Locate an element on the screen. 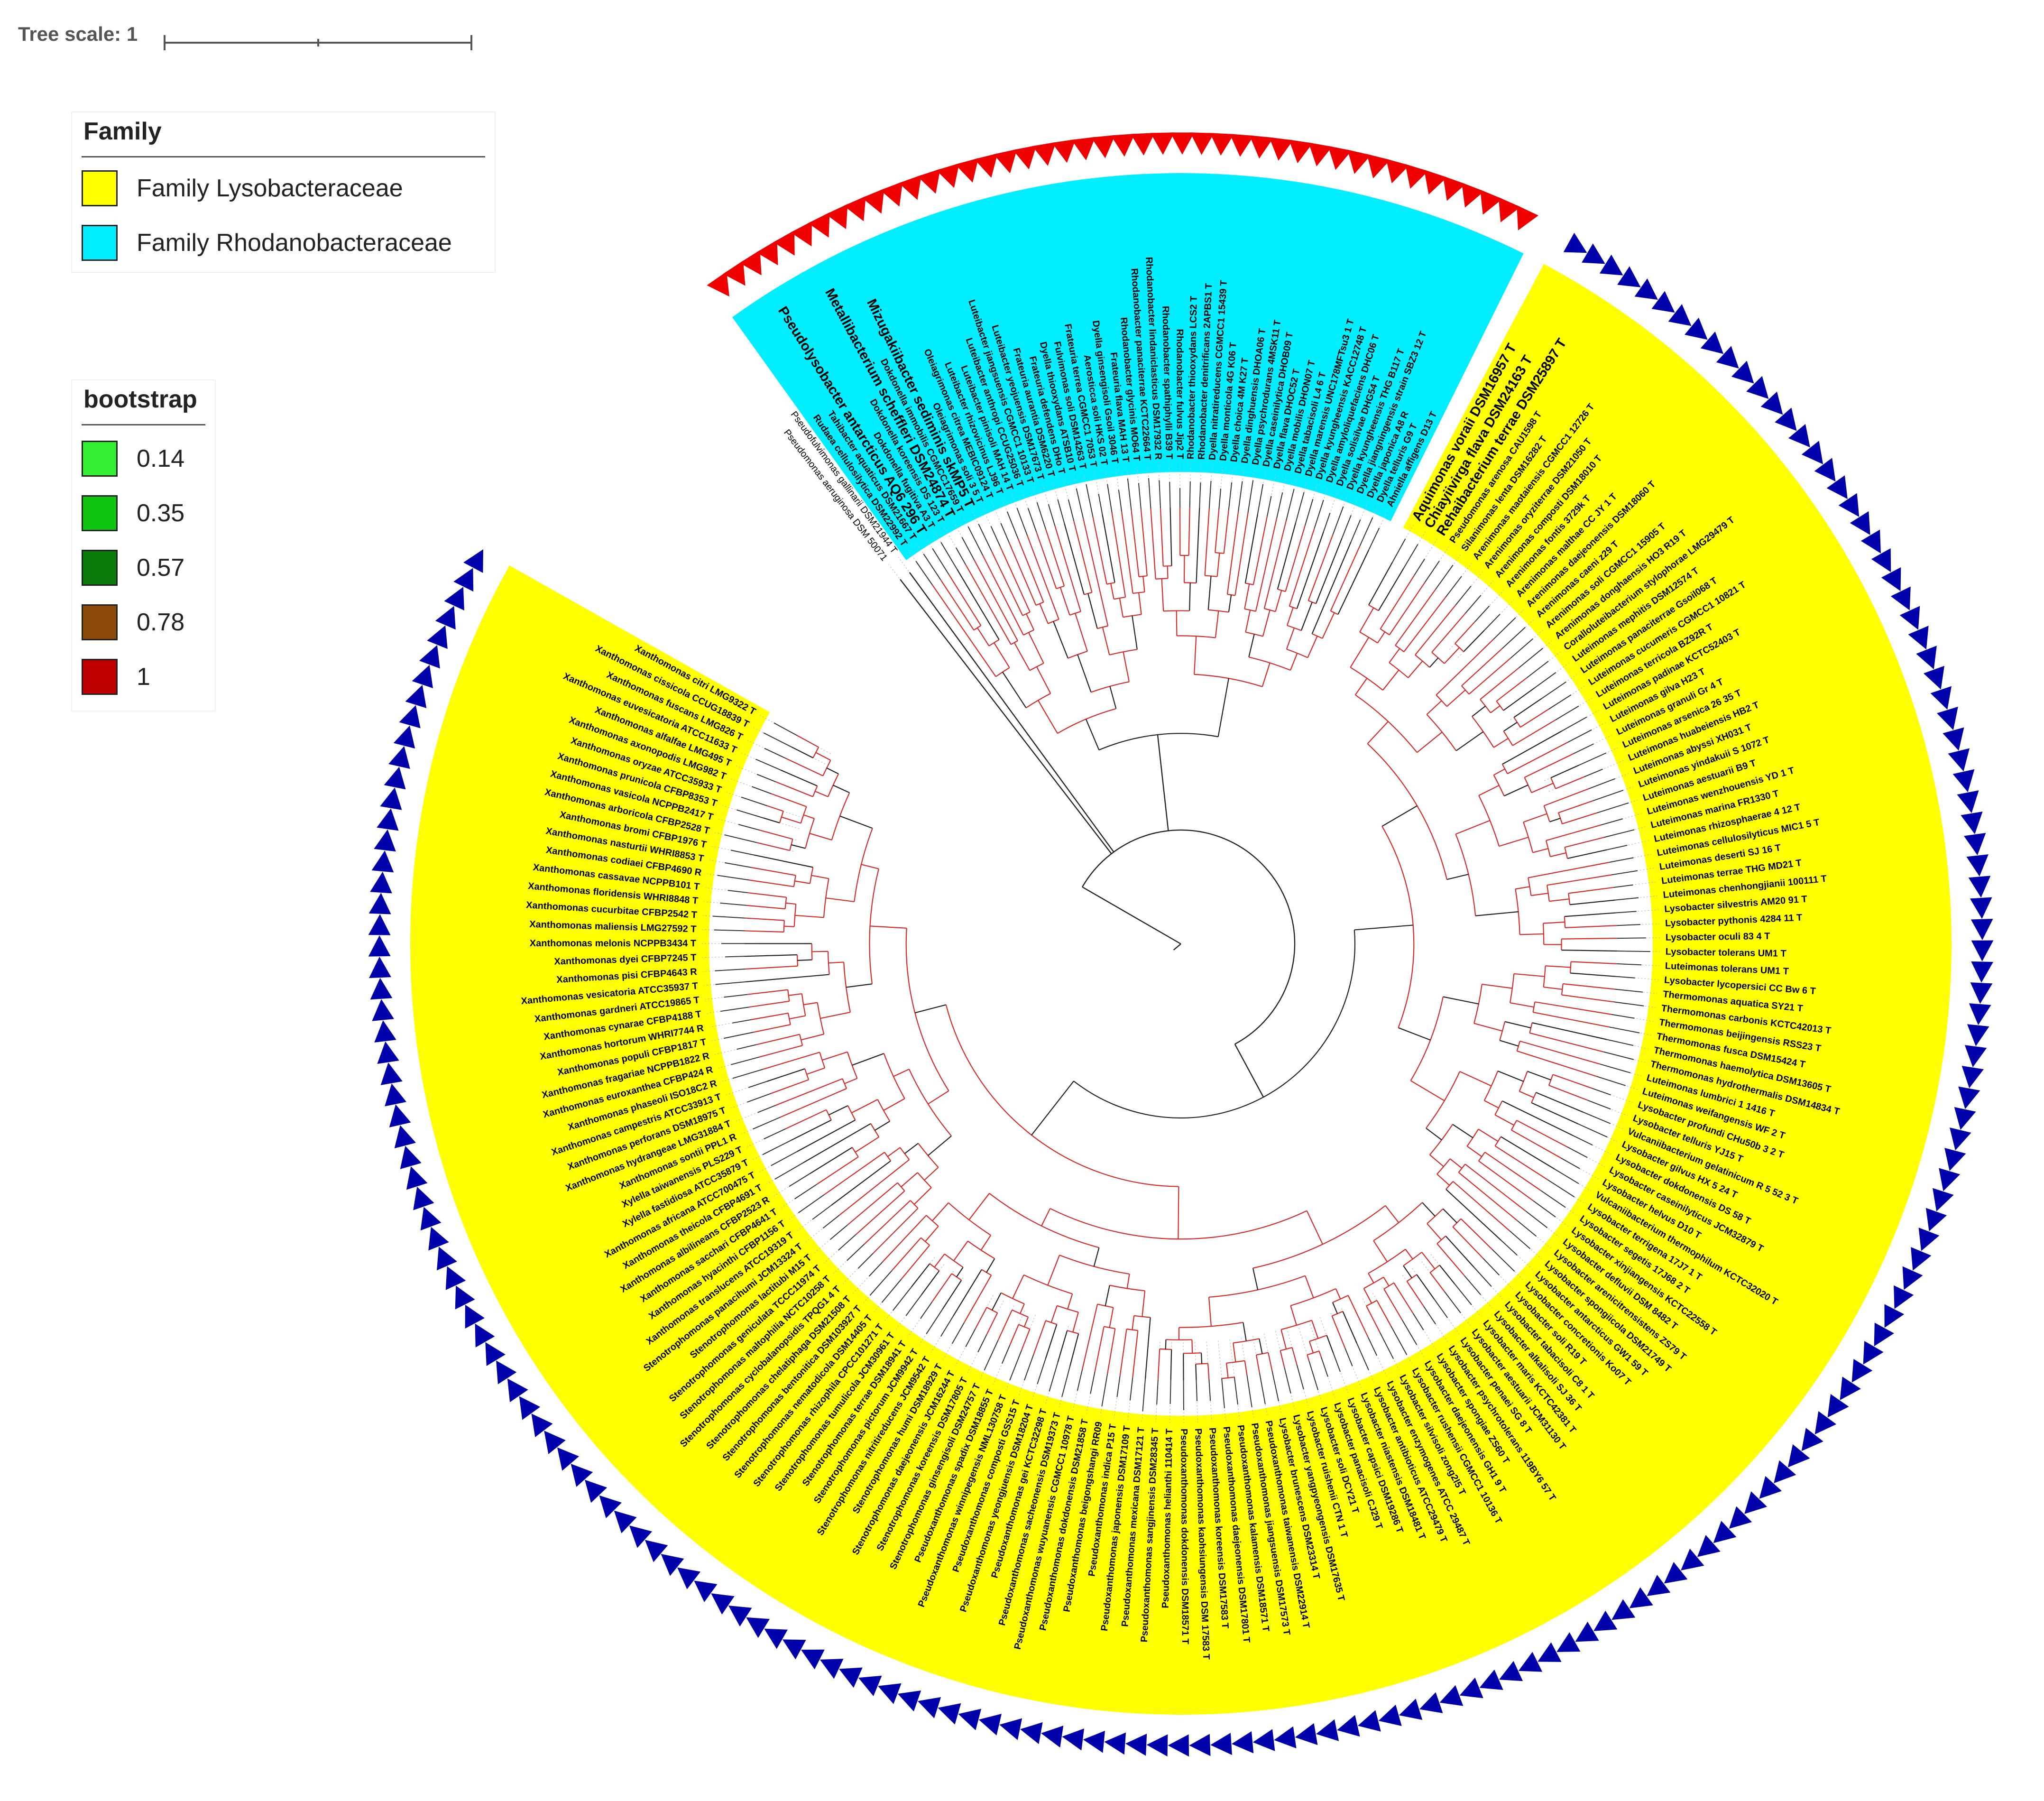 The width and height of the screenshot is (2044, 1801). legend-label: Family Rhodanobacteraceae is located at coordinates (294, 243).